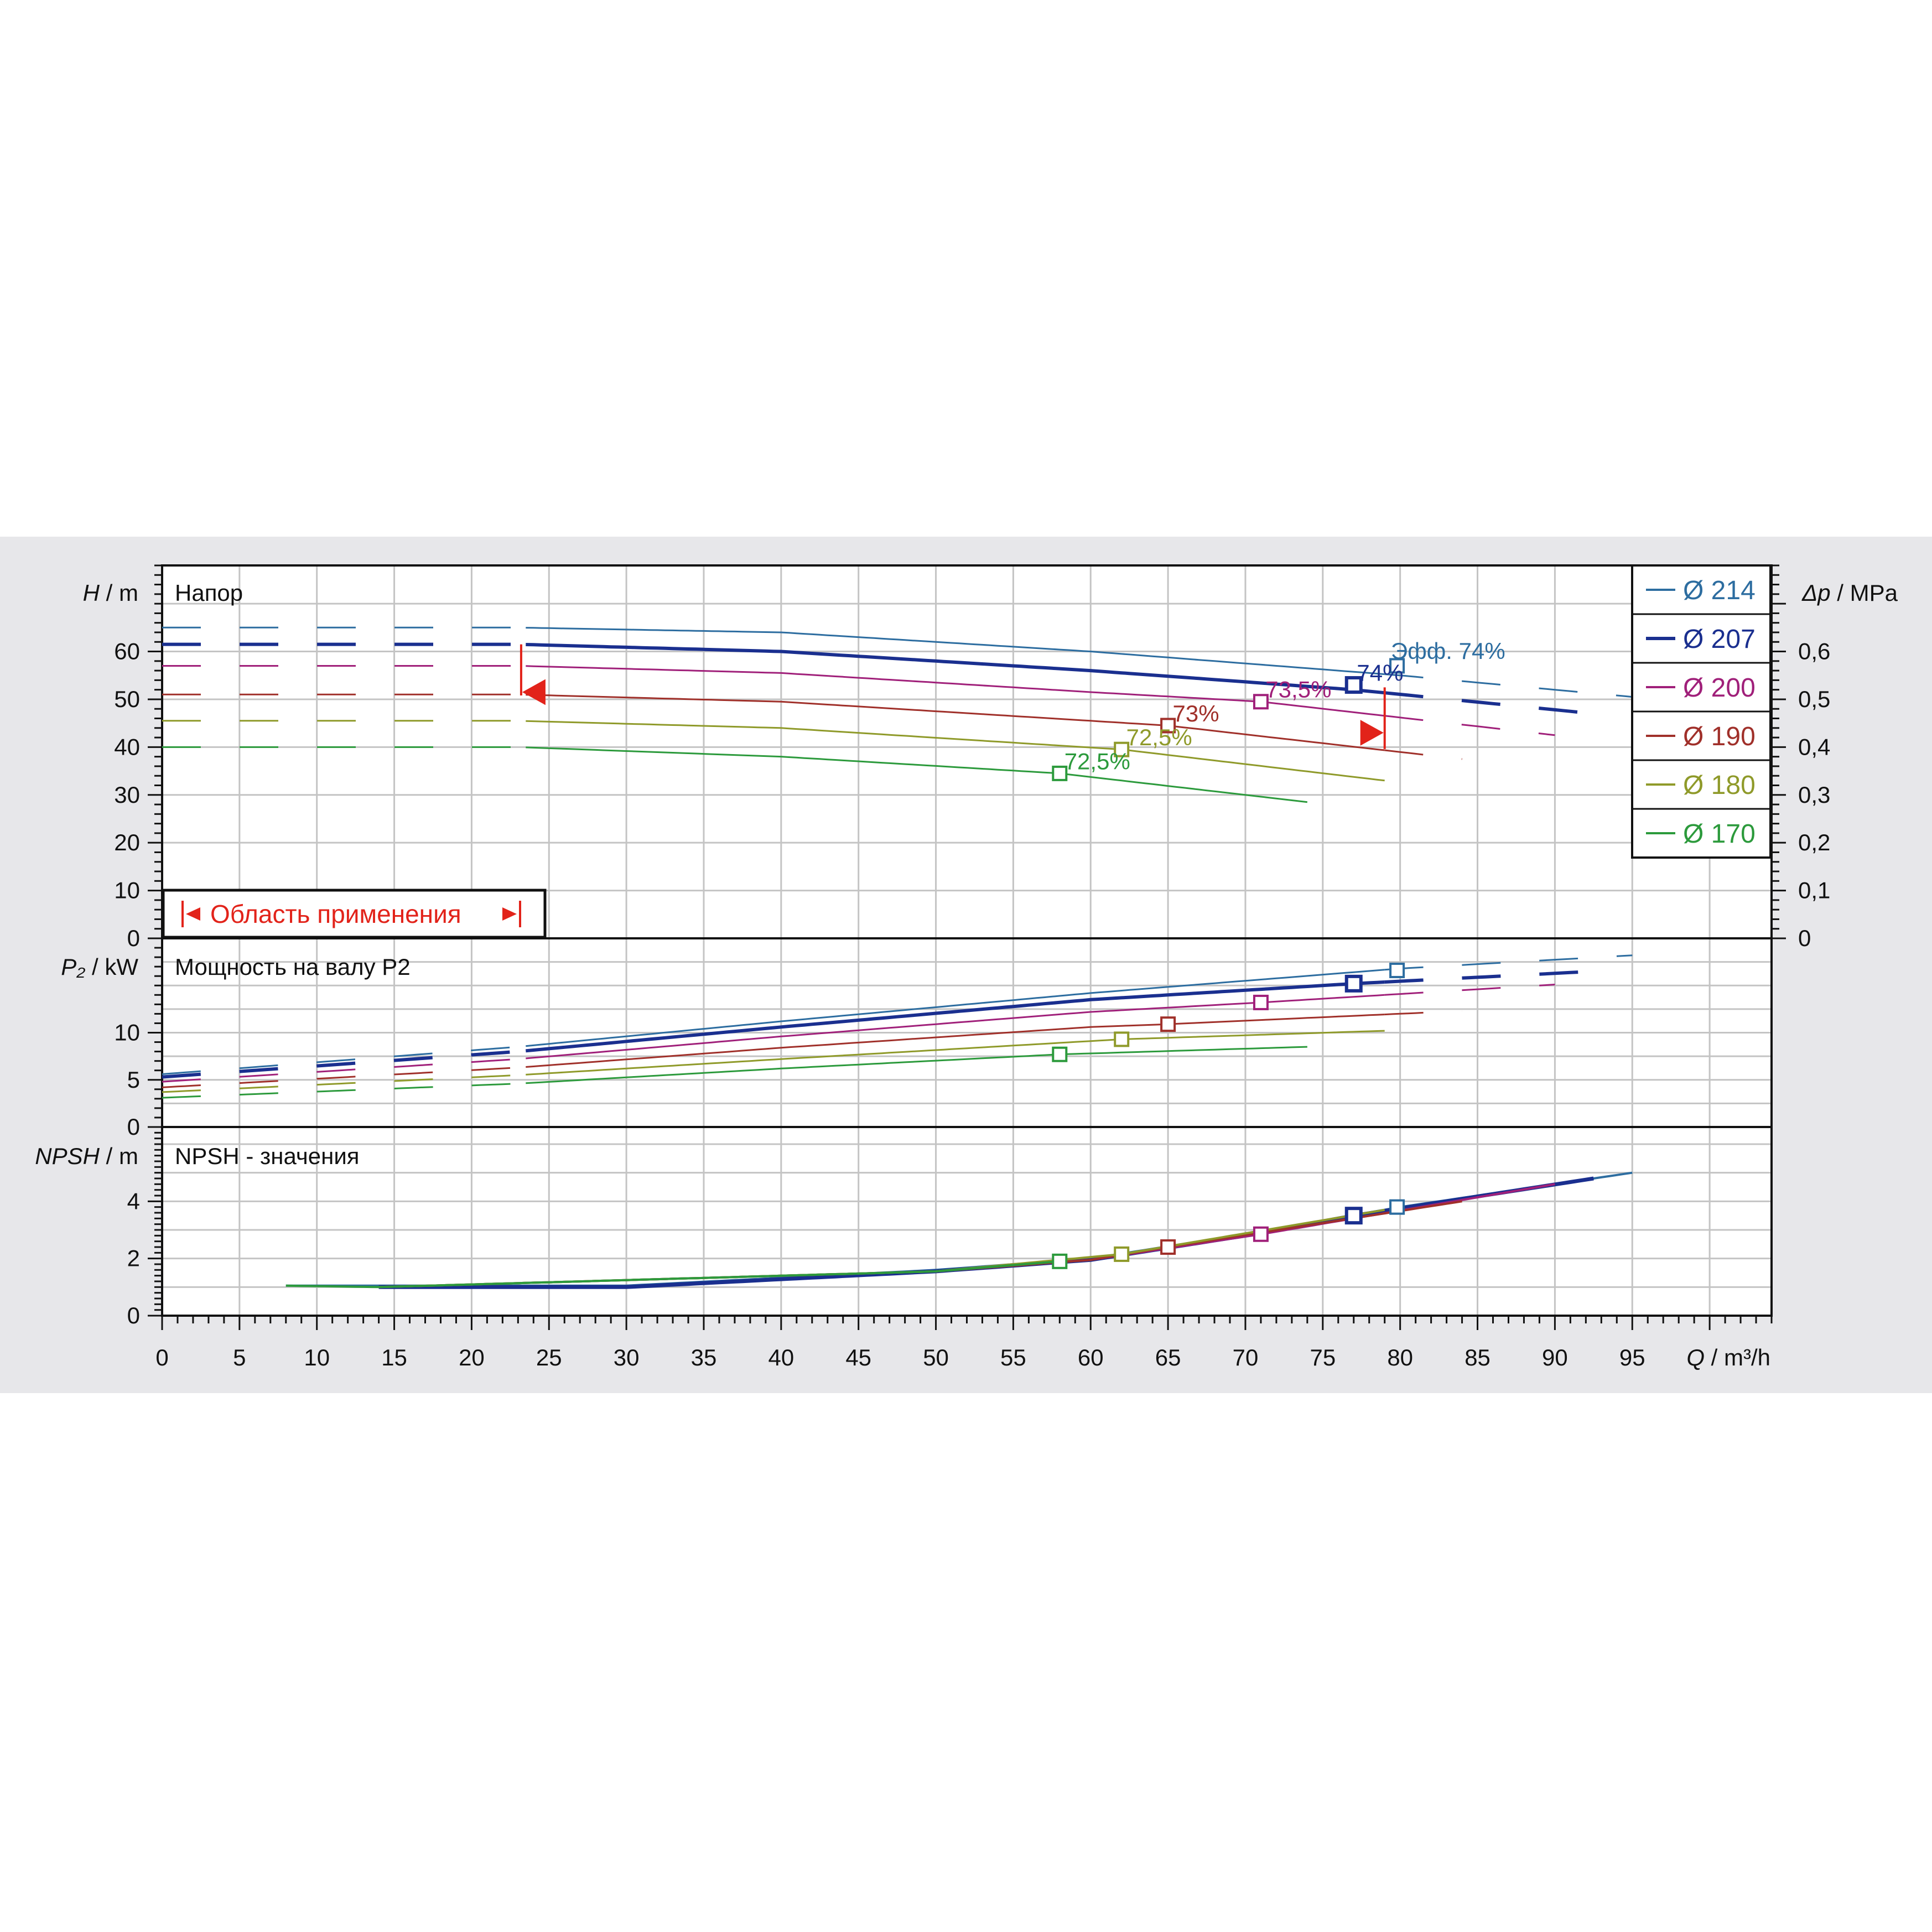 The width and height of the screenshot is (1932, 1932). What do you see at coordinates (1719, 736) in the screenshot?
I see `legend-entry: Ø 190` at bounding box center [1719, 736].